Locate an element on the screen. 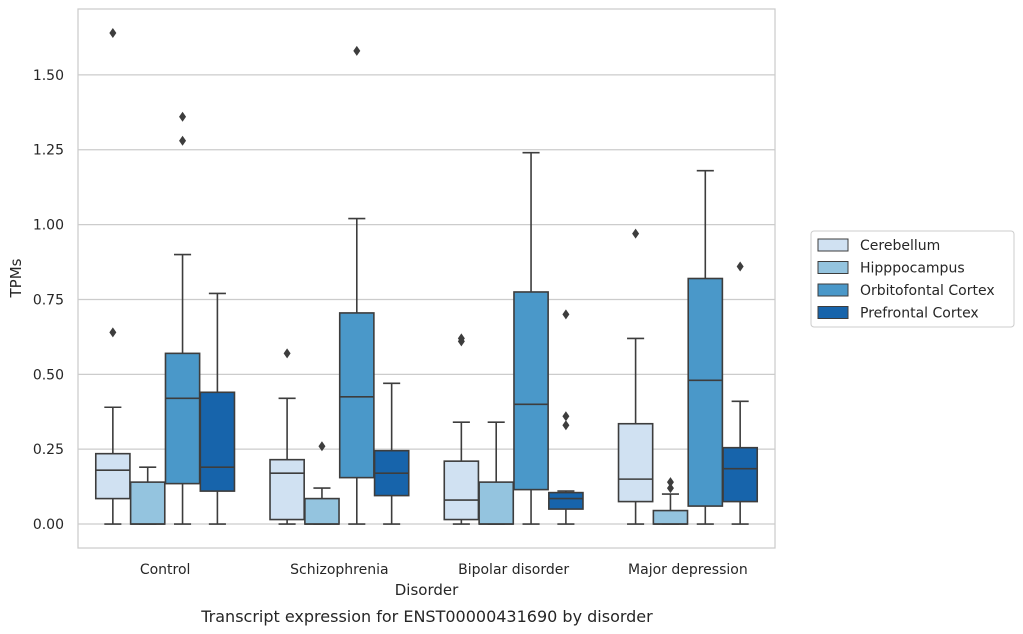  legend-frame is located at coordinates (912, 279).